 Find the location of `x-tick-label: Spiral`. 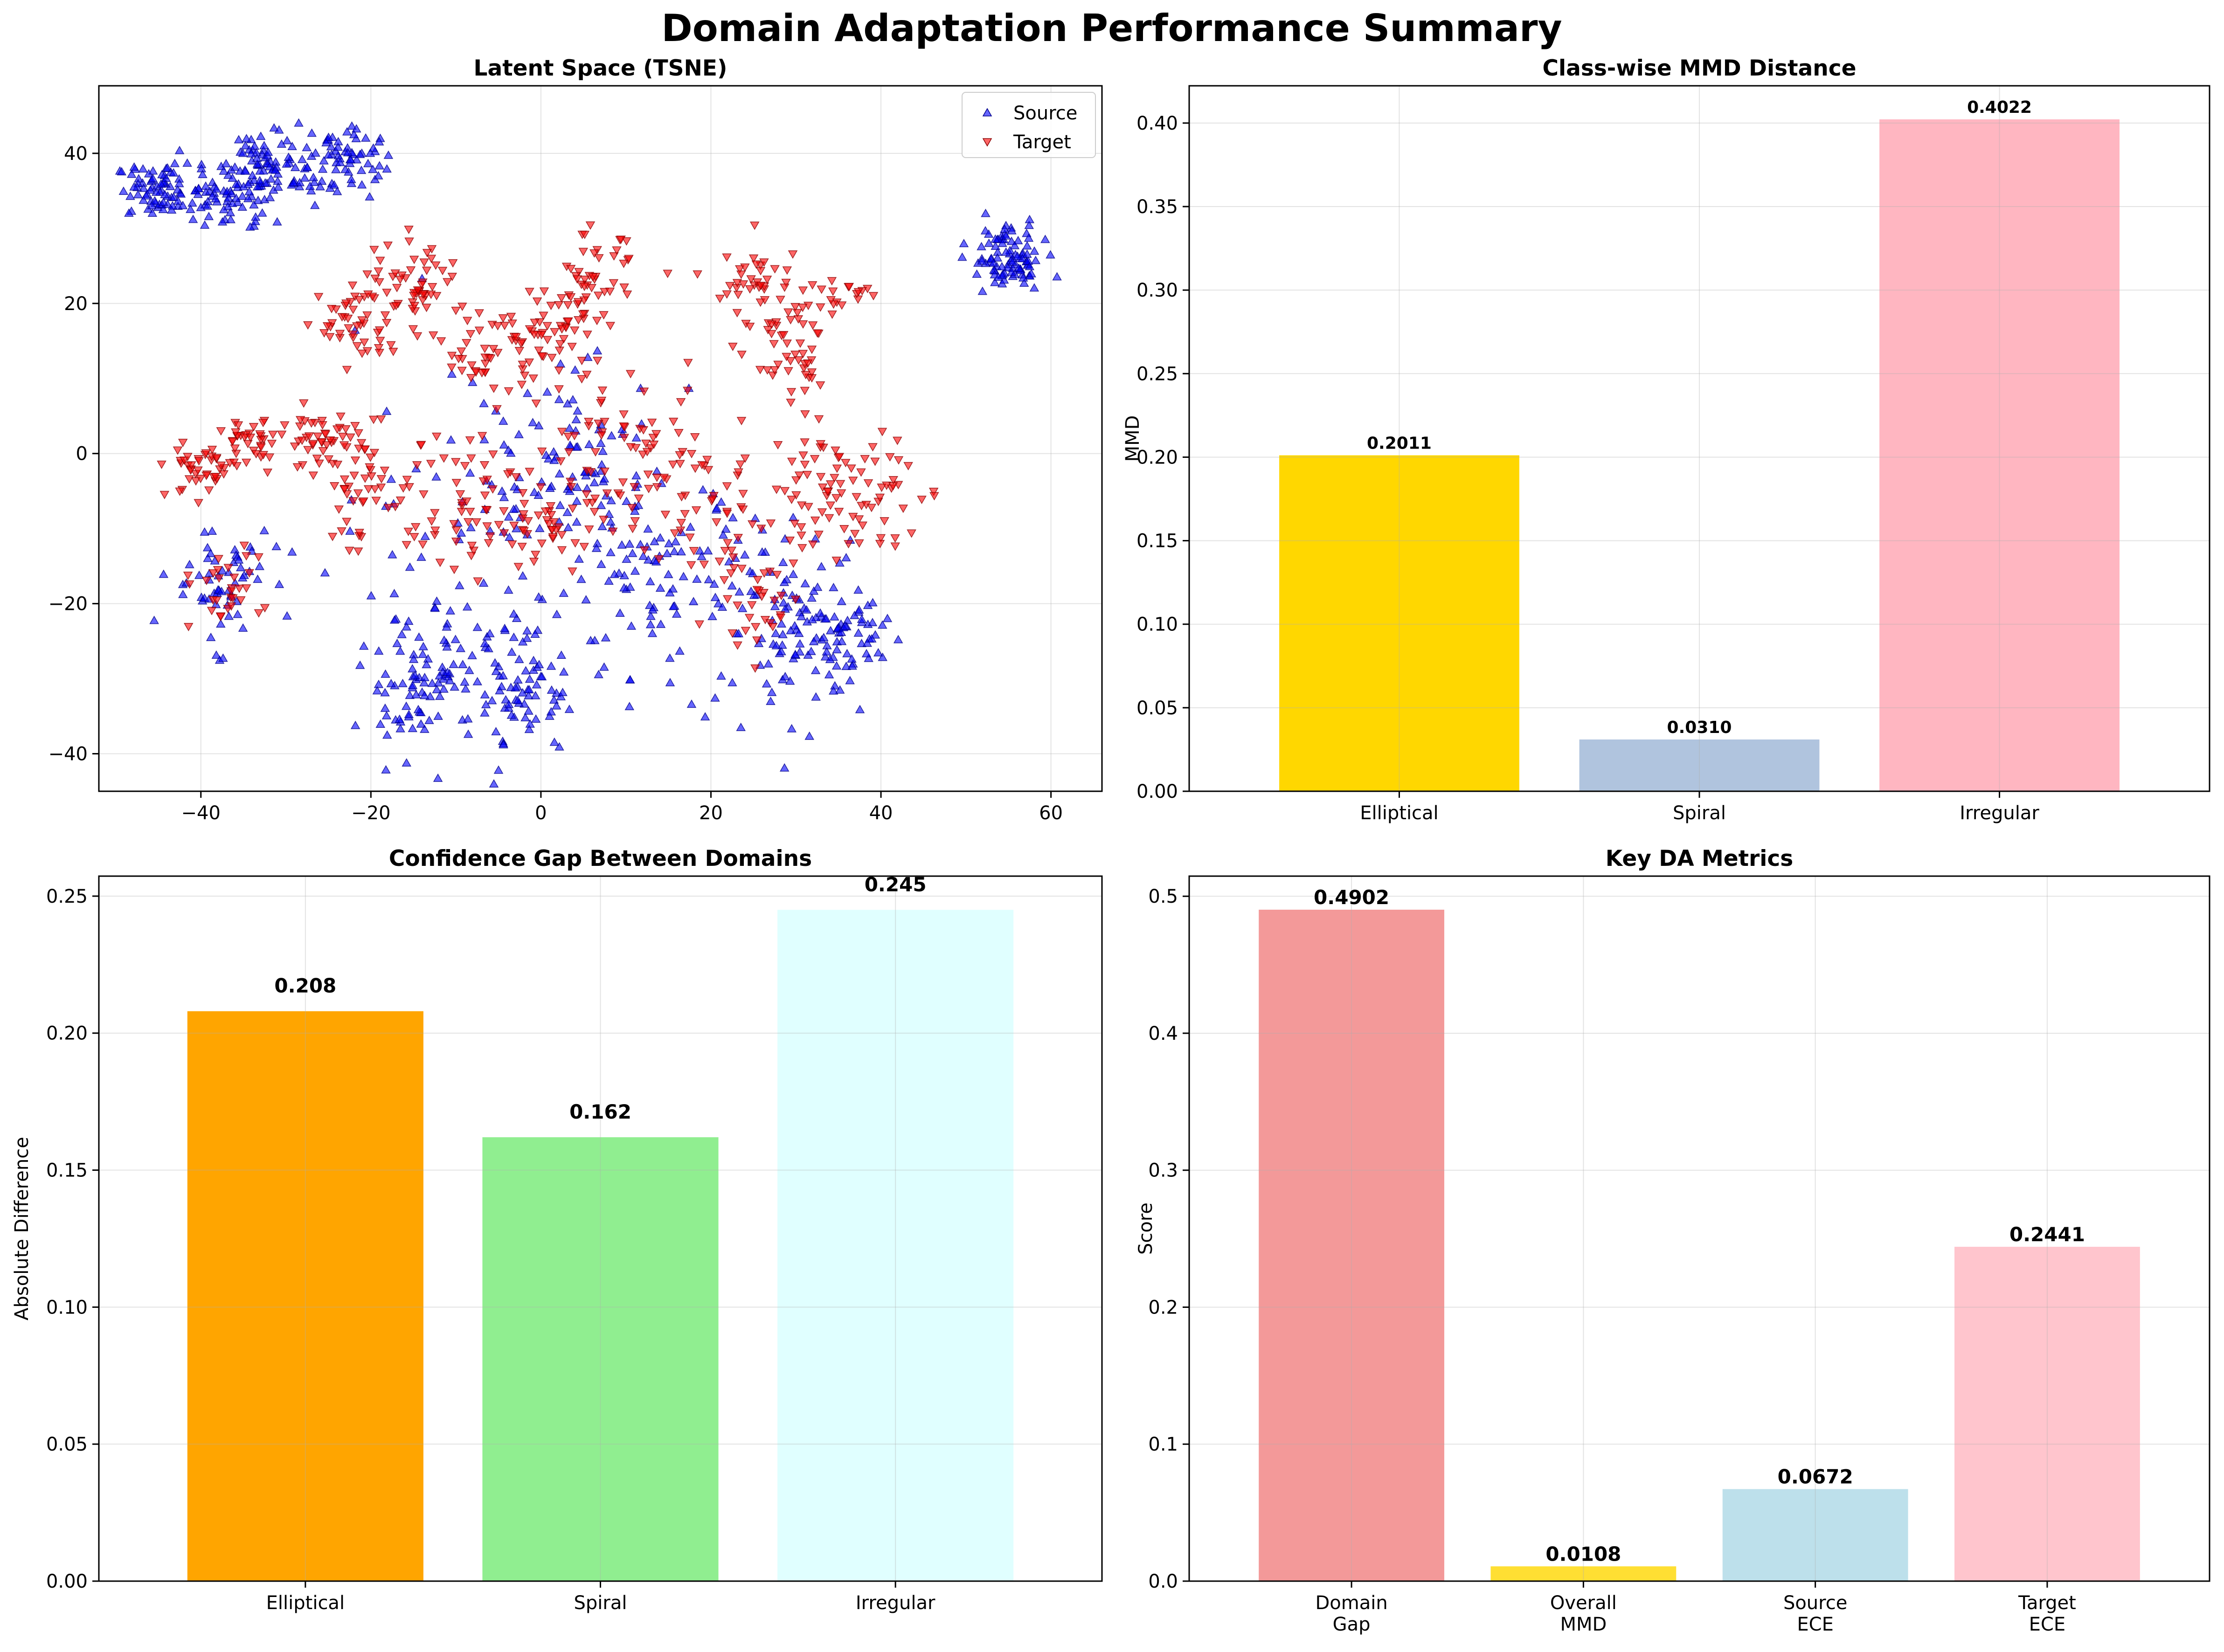

x-tick-label: Spiral is located at coordinates (1699, 813).